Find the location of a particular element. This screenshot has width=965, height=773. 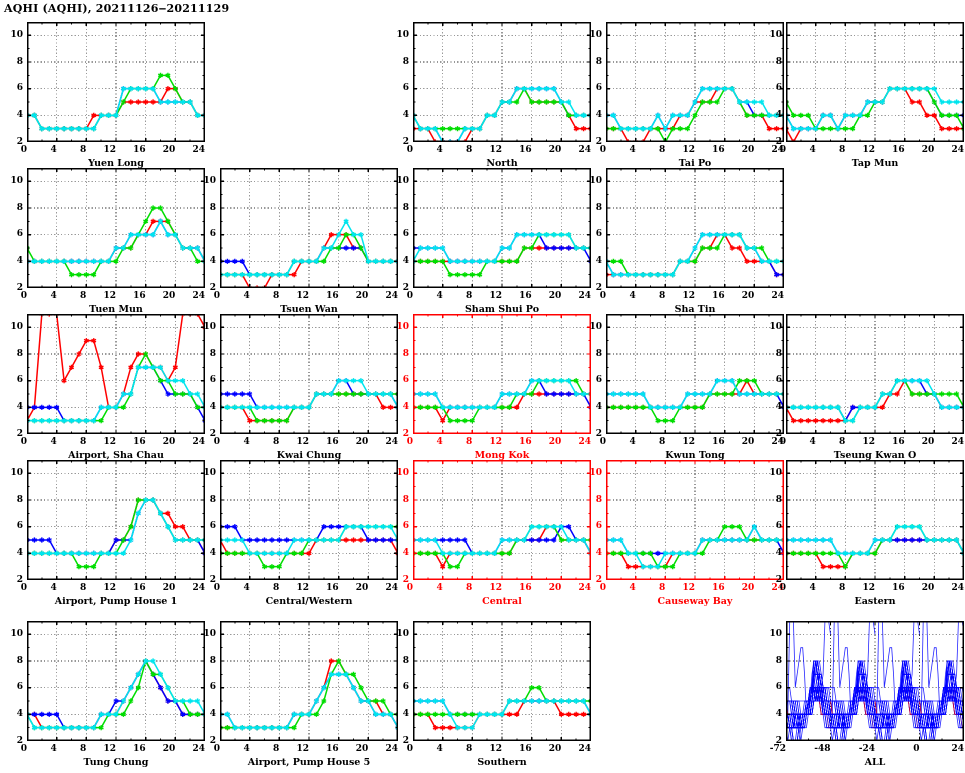

panel-southern: 2 4 6 8 10 0 4 8 12 16 20 24 Southern is located at coordinates (493, 697).